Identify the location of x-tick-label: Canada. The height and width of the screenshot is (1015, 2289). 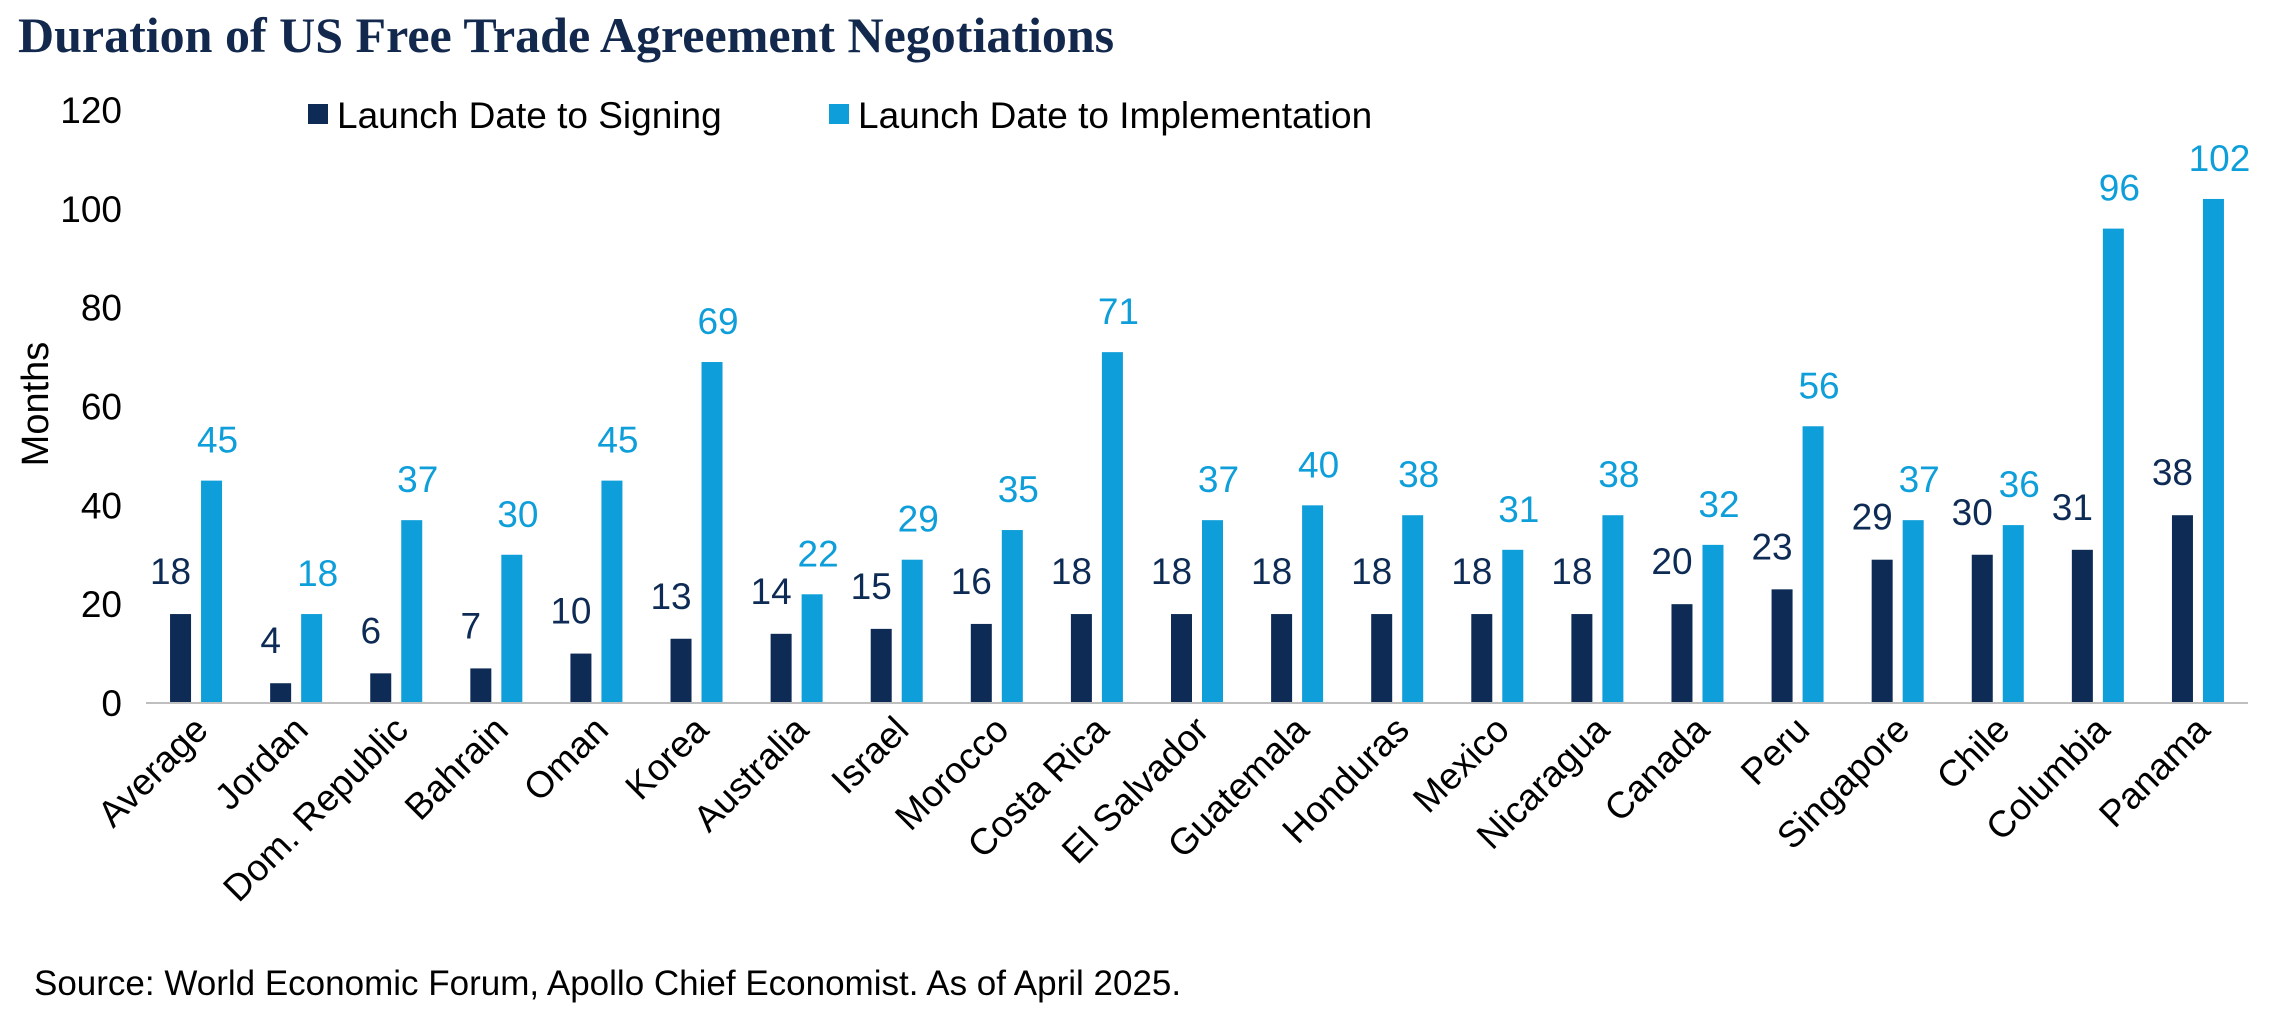
(1656, 768).